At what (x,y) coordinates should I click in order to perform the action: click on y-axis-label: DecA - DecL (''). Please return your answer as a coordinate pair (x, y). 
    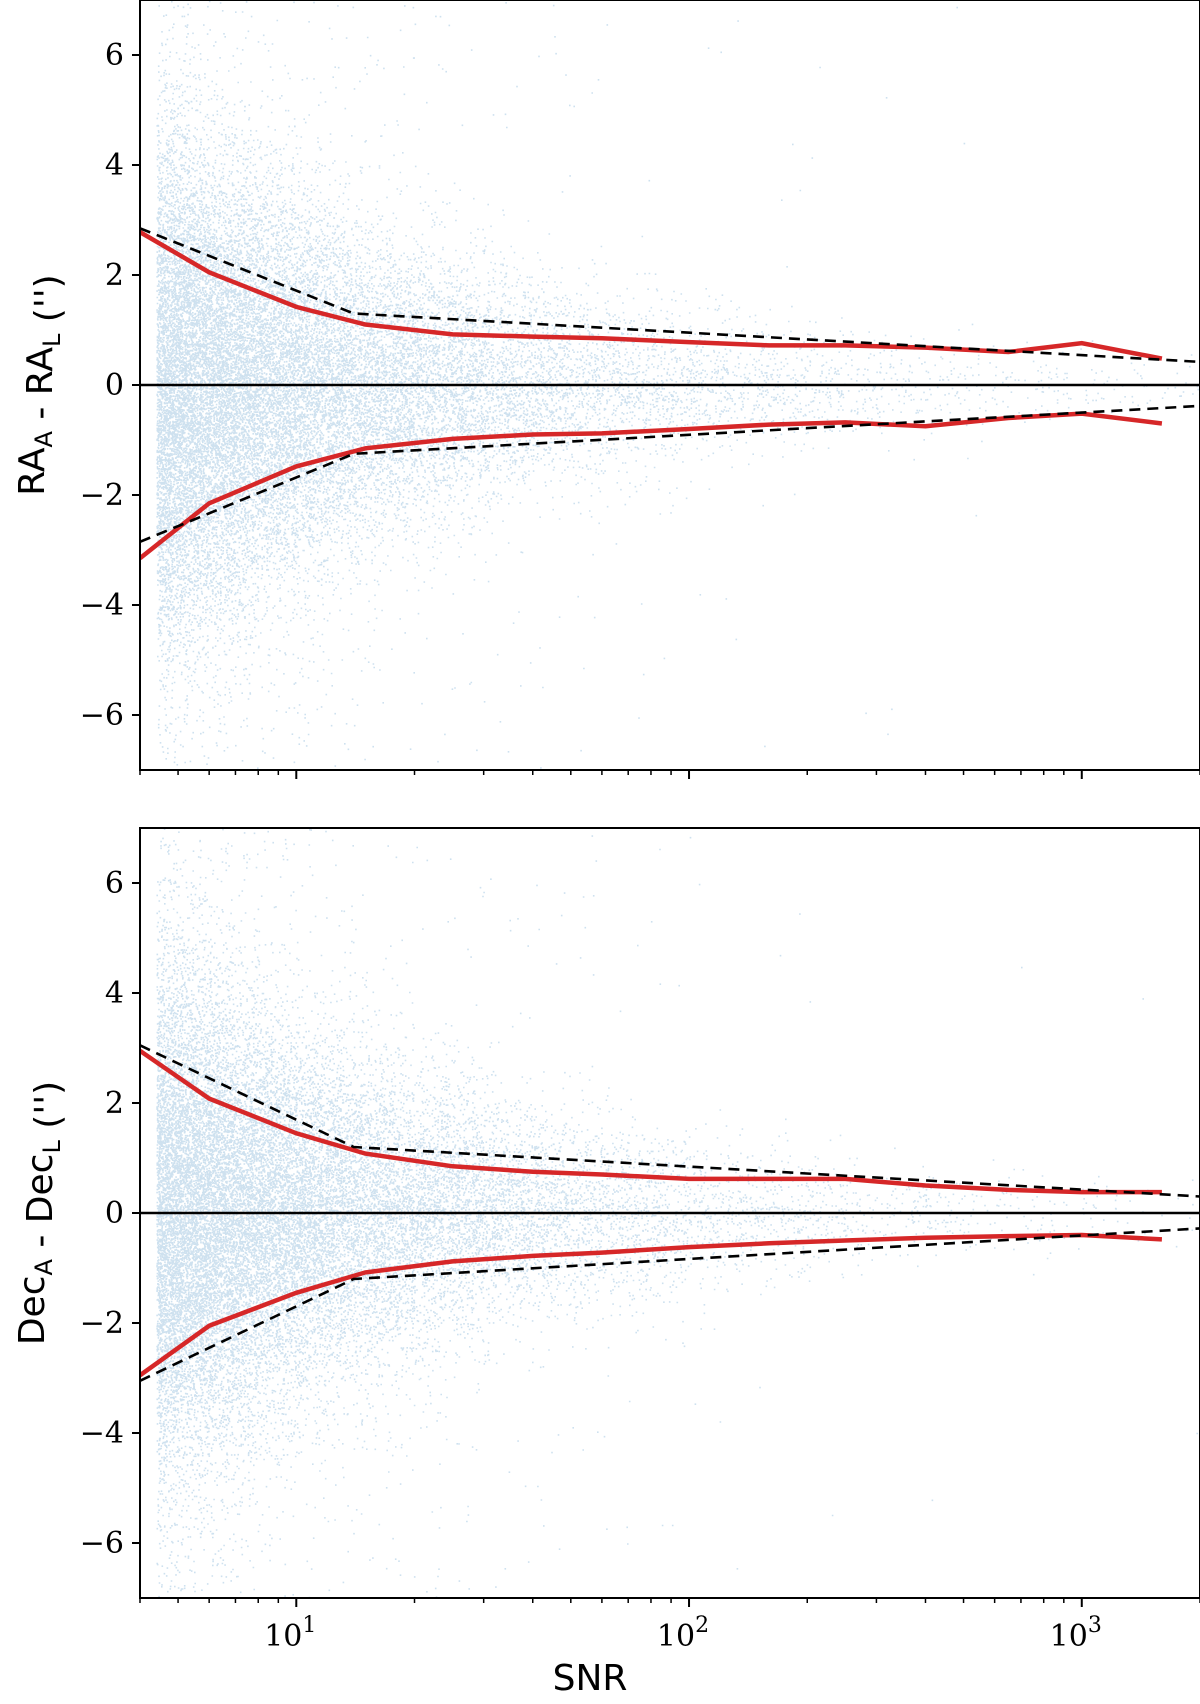
    Looking at the image, I should click on (40, 1213).